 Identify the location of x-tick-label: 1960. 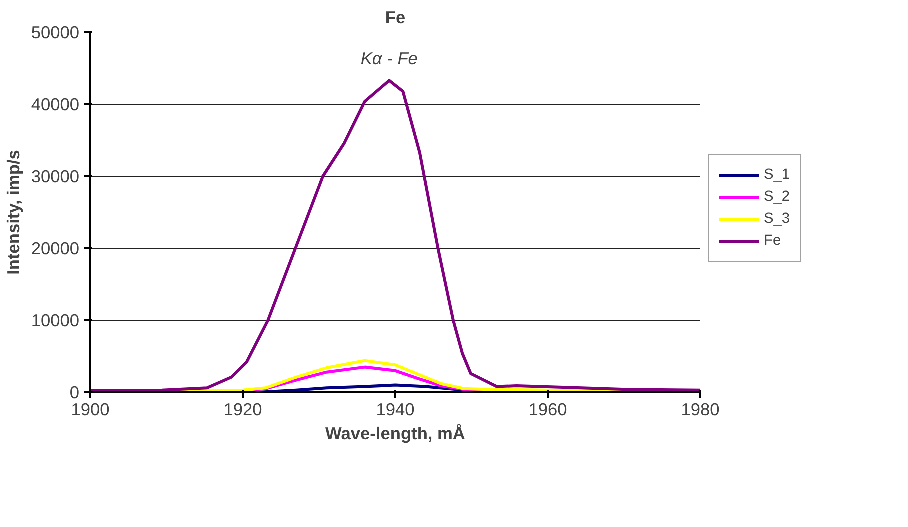
(548, 410).